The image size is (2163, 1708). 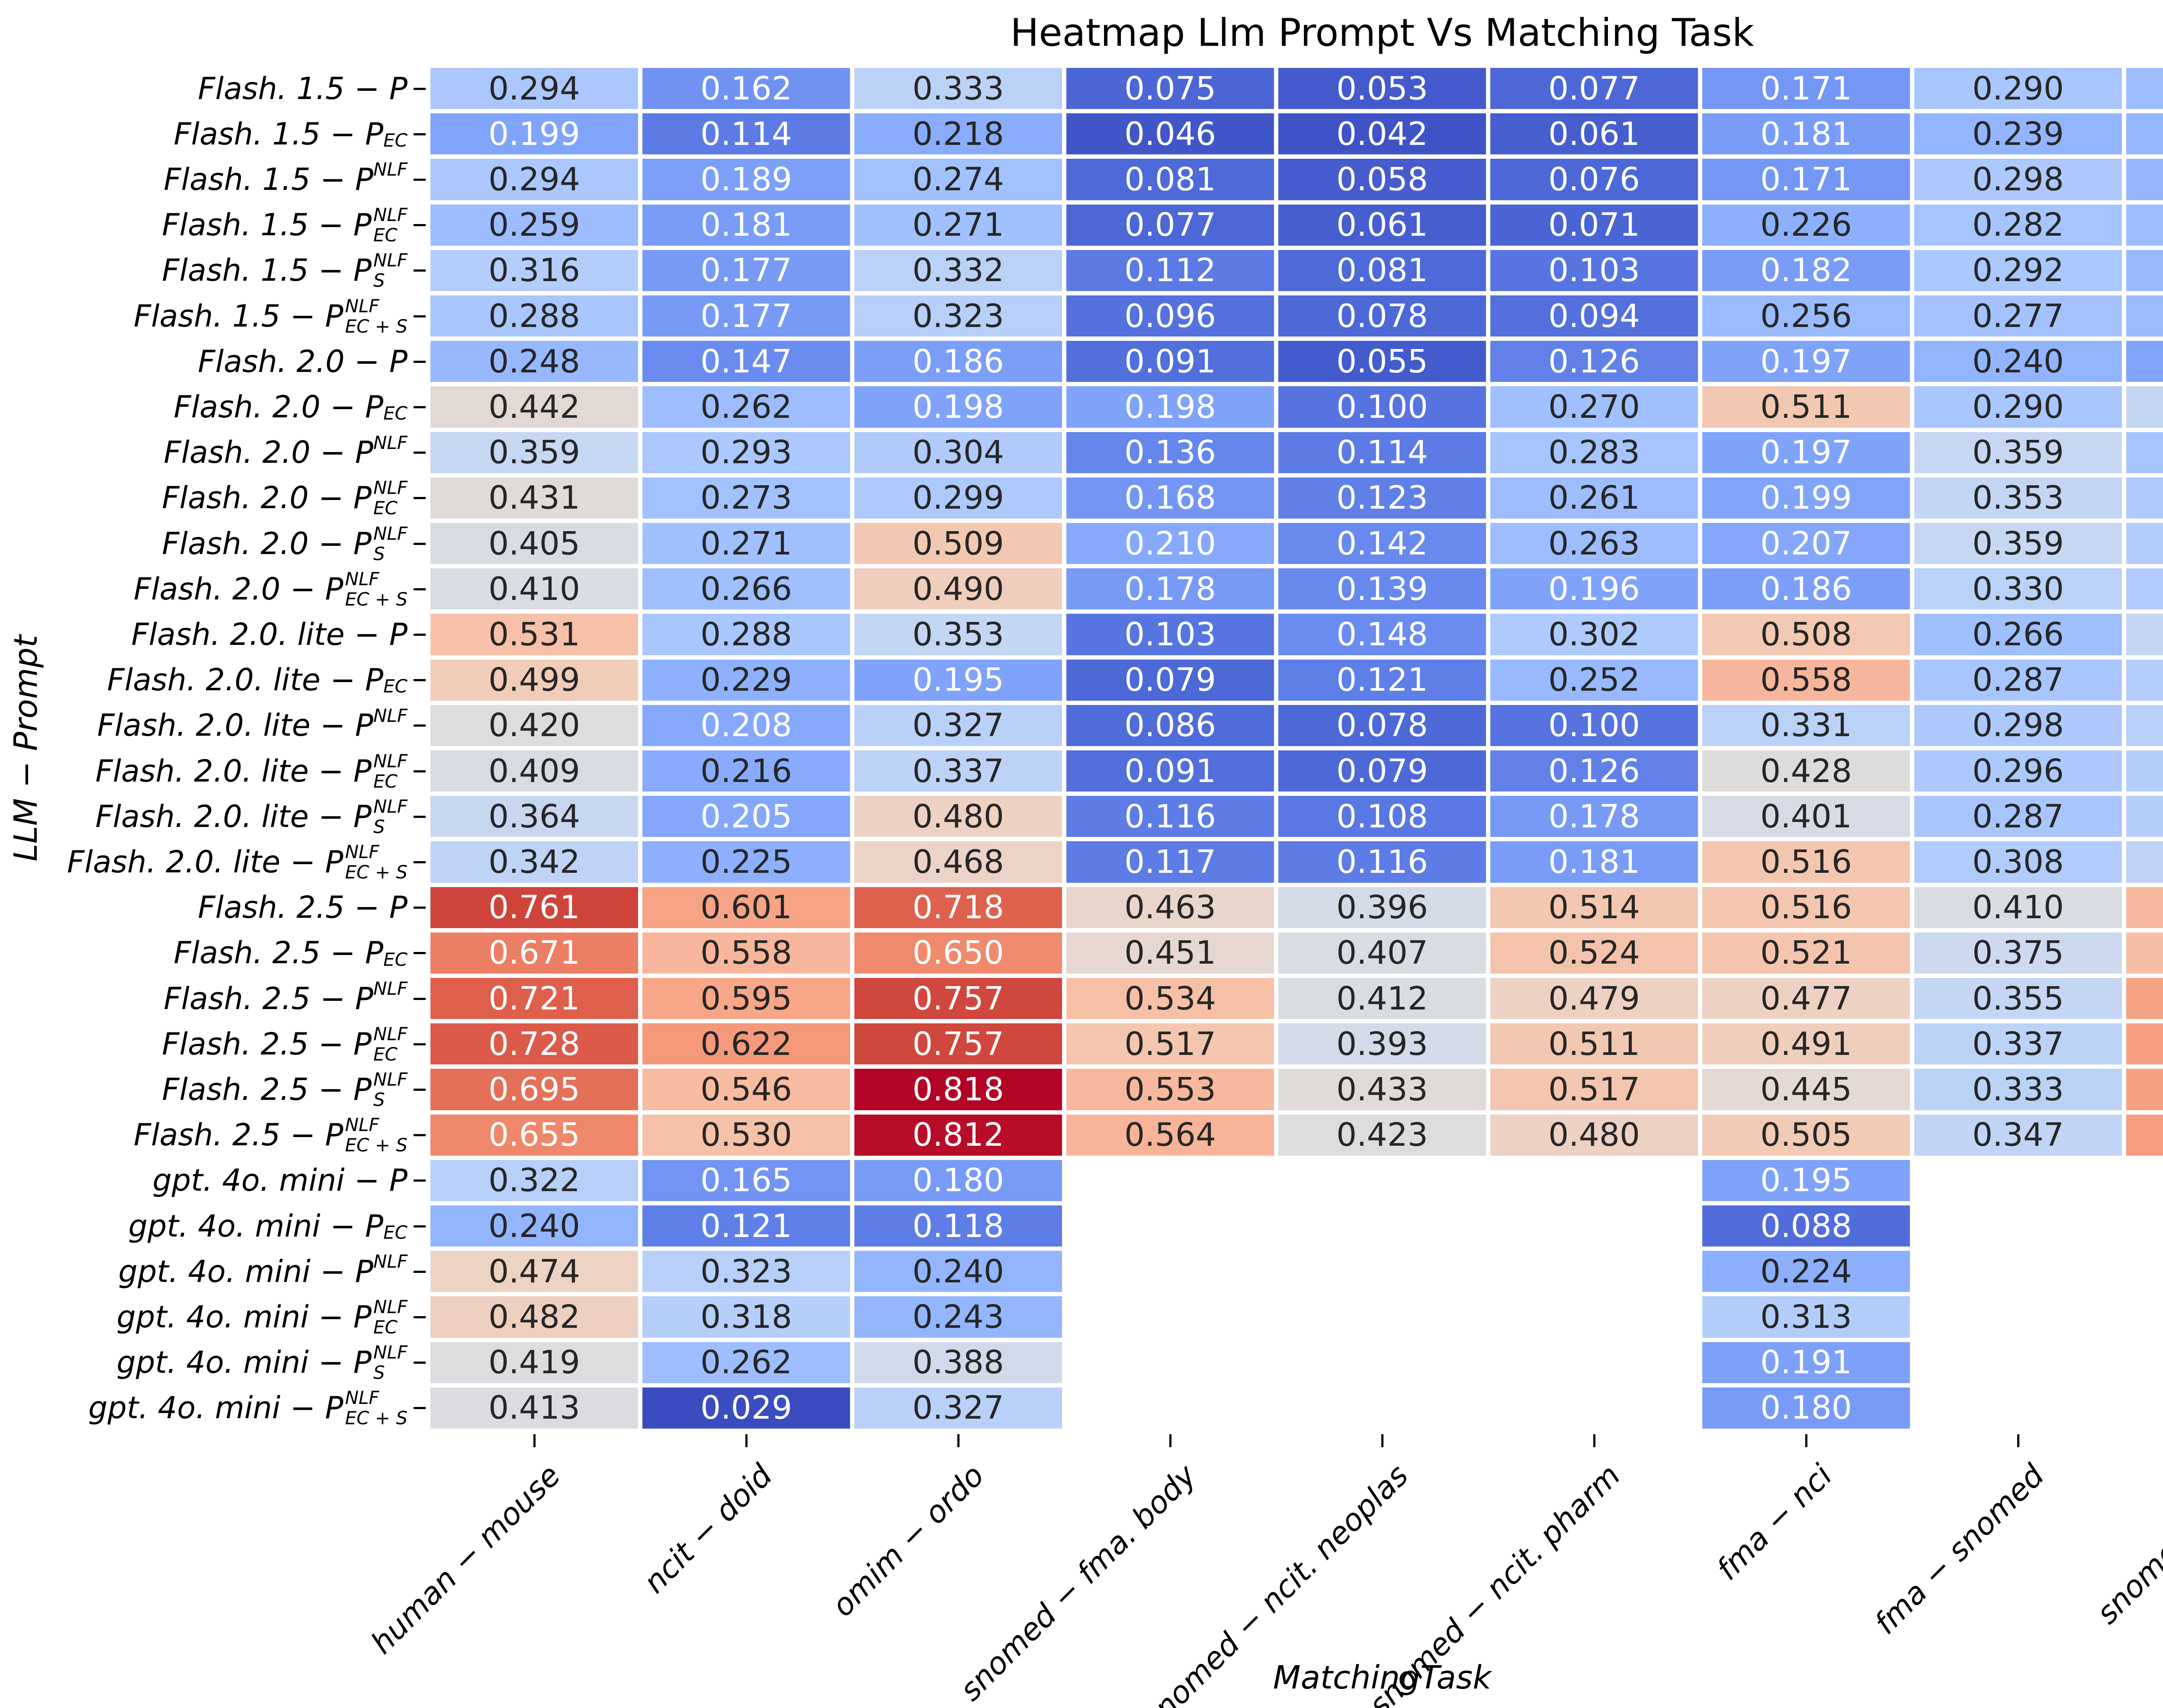 What do you see at coordinates (1382, 89) in the screenshot?
I see `heatmap-cell: 0.053` at bounding box center [1382, 89].